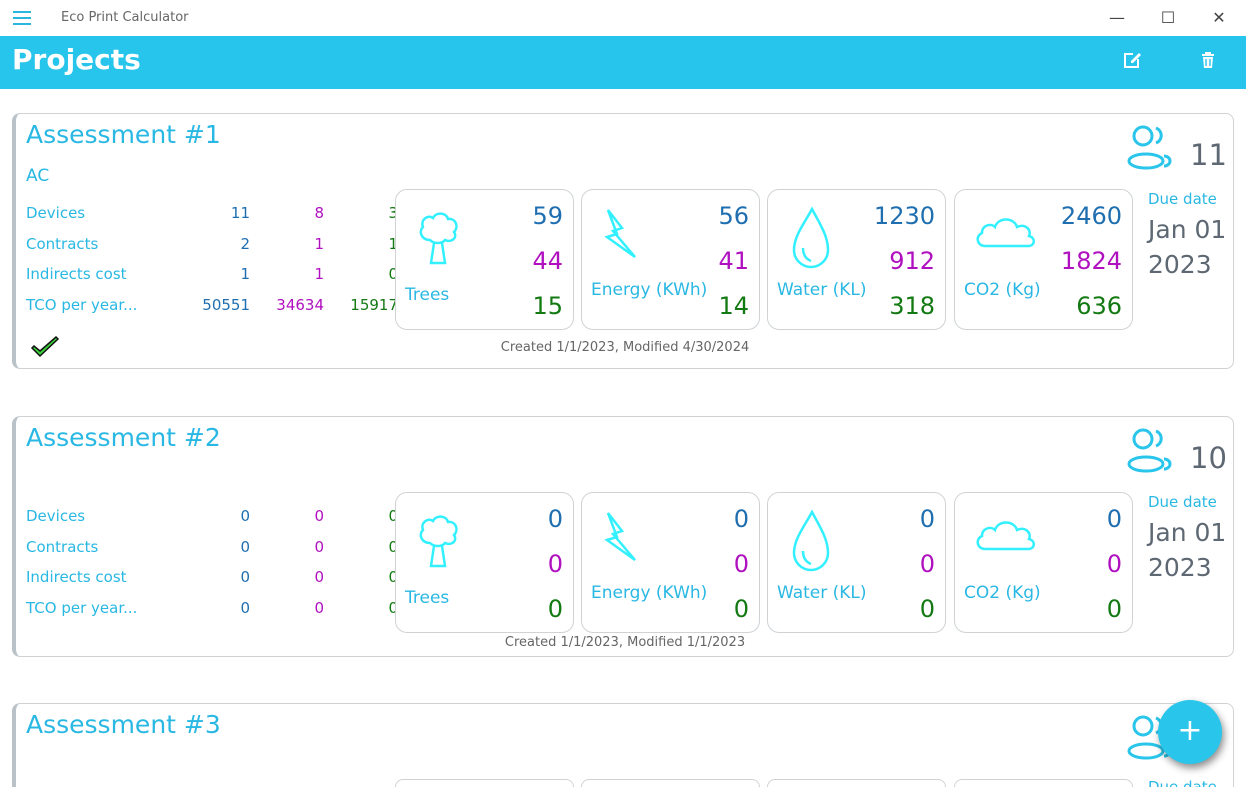  I want to click on created-modified: Created 1/1/2023, Modified 1/1/2023, so click(625, 642).